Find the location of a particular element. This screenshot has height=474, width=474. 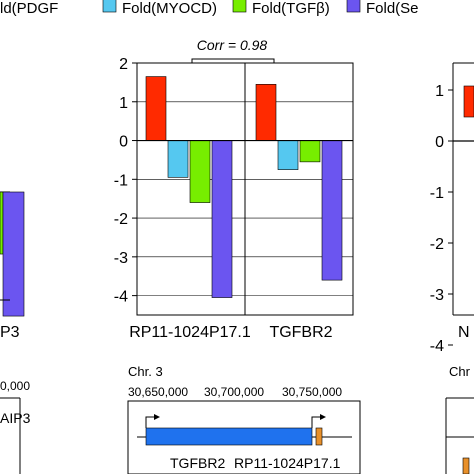

rp11-gene-block is located at coordinates (319, 436).